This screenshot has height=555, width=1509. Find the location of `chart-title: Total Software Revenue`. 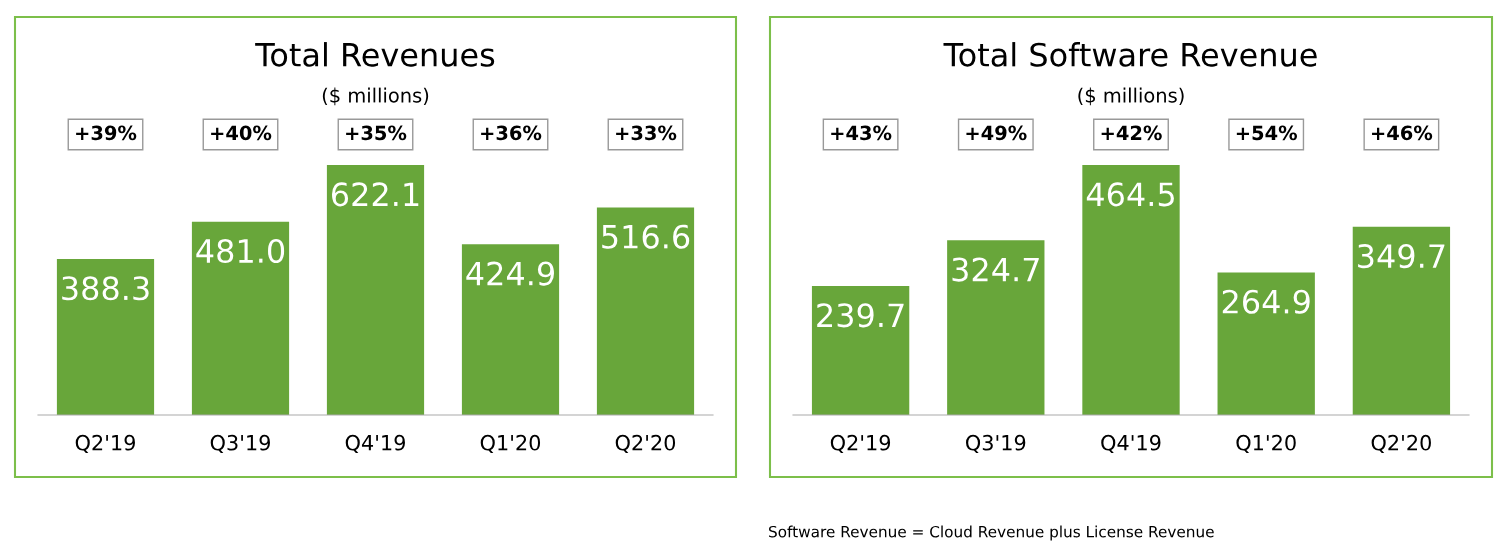

chart-title: Total Software Revenue is located at coordinates (1130, 54).